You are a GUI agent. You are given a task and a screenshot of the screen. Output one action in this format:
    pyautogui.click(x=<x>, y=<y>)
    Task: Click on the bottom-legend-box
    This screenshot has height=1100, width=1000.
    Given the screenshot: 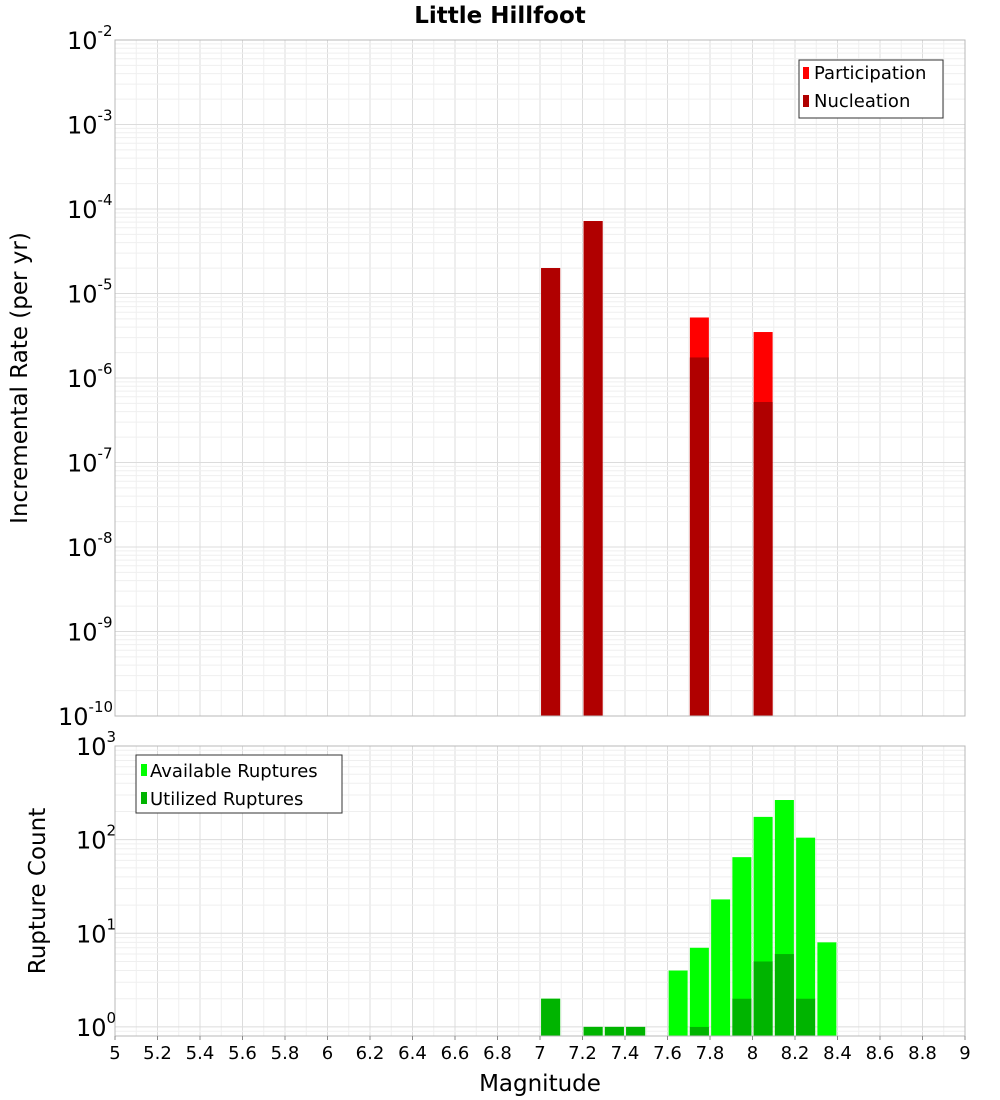 What is the action you would take?
    pyautogui.click(x=239, y=784)
    